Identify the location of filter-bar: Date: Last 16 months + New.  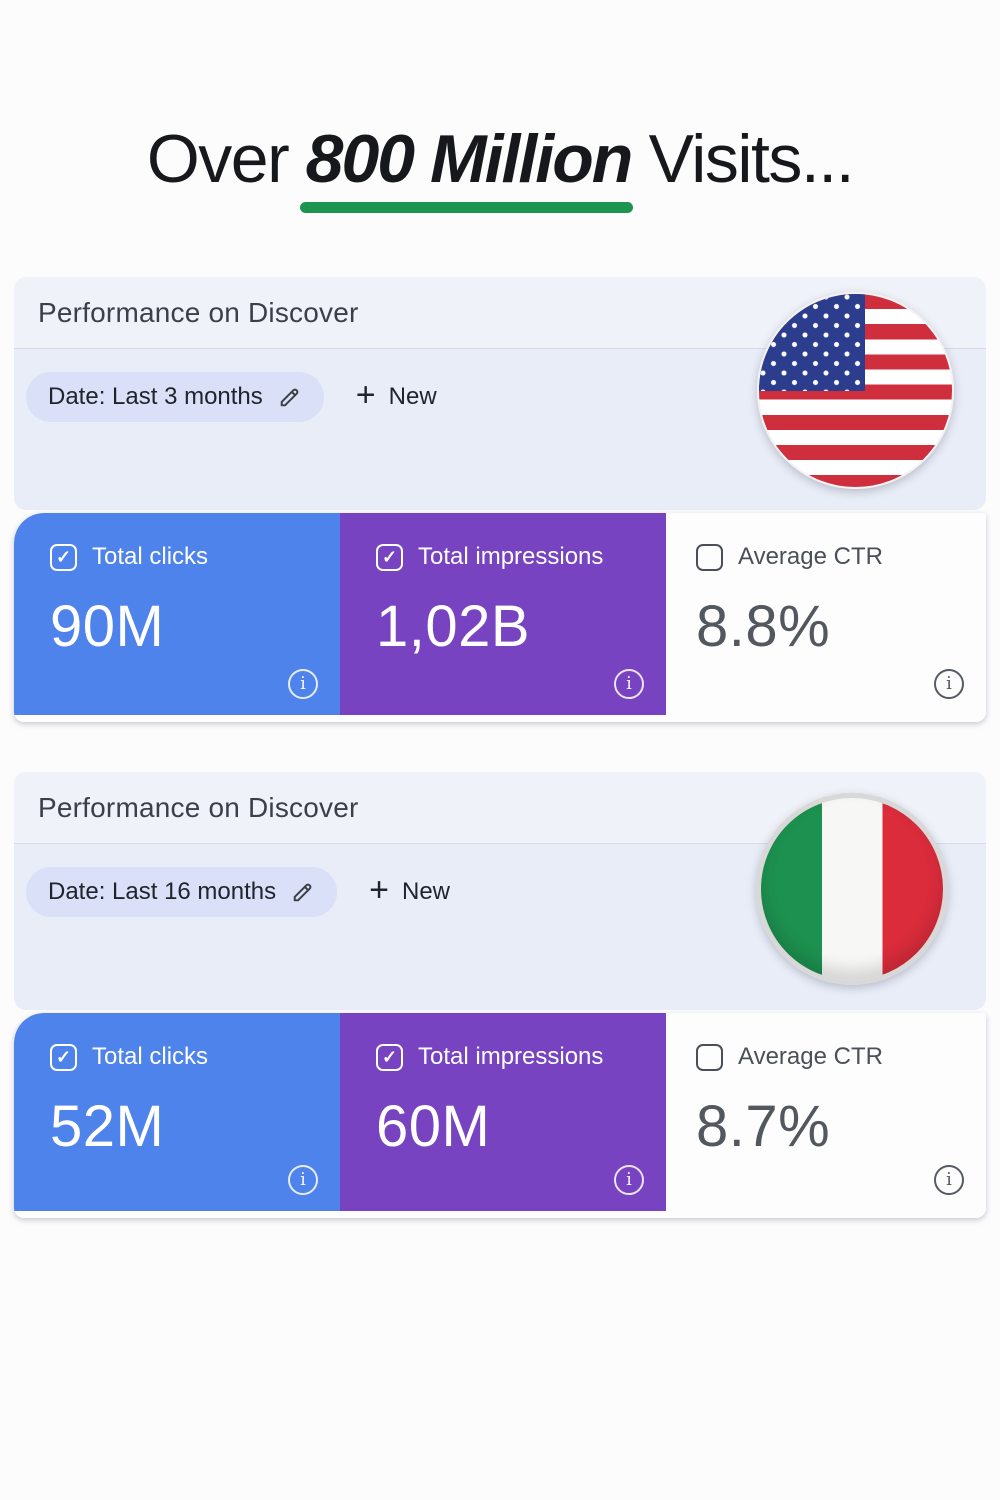
(500, 892).